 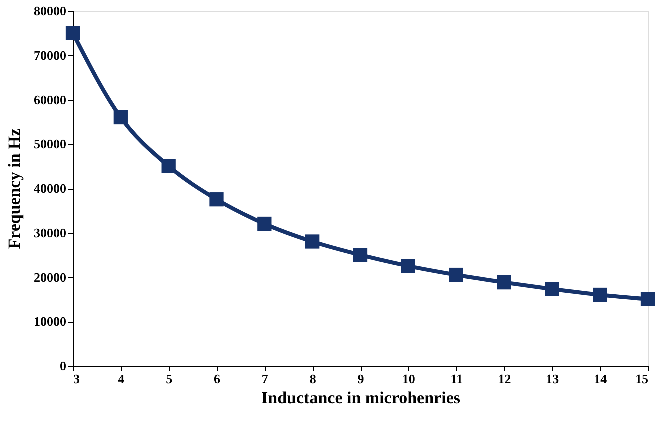 I want to click on x-tick-label: 14, so click(x=601, y=379).